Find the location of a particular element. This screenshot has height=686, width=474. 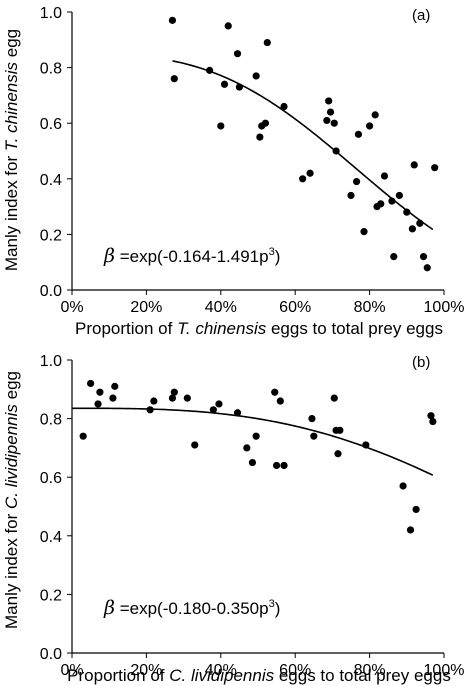

y-tick-label: 0.4 is located at coordinates (51, 180).